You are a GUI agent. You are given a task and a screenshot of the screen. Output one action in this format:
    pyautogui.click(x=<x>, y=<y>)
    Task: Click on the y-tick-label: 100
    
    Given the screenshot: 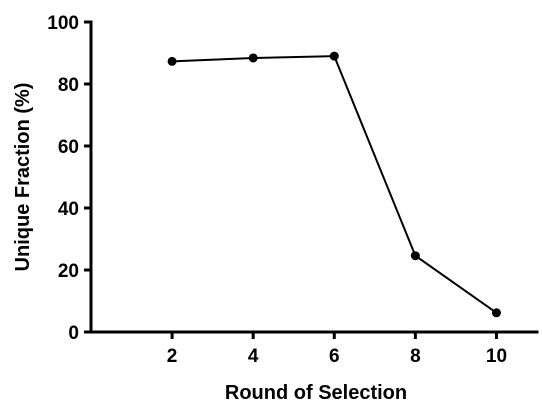 What is the action you would take?
    pyautogui.click(x=63, y=23)
    